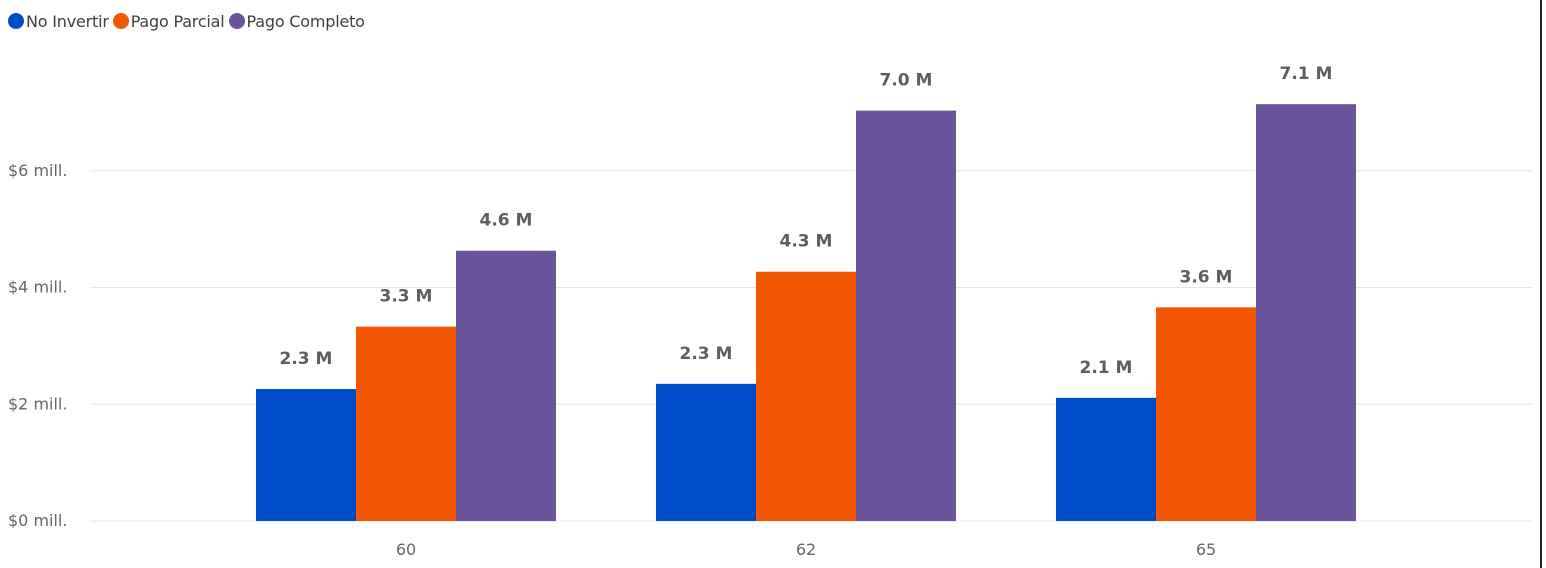 This screenshot has width=1546, height=568. Describe the element at coordinates (1206, 549) in the screenshot. I see `x-tick-label-2: 65` at that location.